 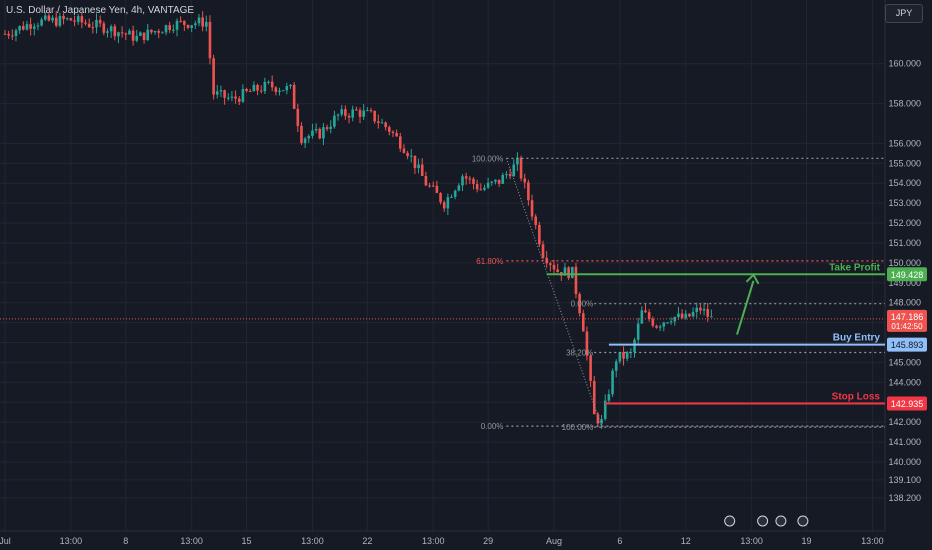 I want to click on fib-level-label: 0.00%, so click(x=492, y=426).